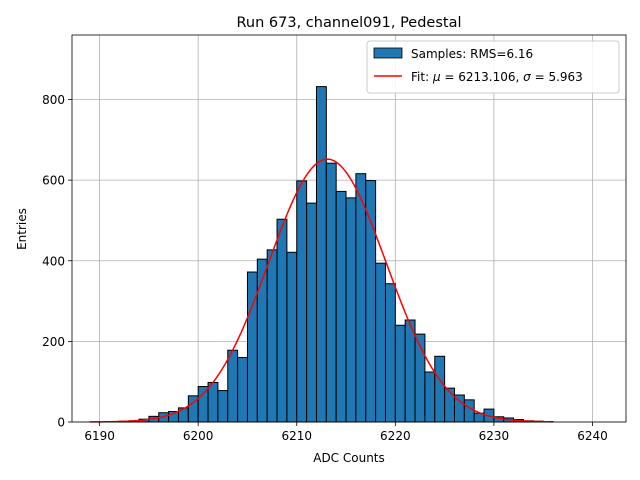  Describe the element at coordinates (53, 342) in the screenshot. I see `y-tick-label: 200` at that location.